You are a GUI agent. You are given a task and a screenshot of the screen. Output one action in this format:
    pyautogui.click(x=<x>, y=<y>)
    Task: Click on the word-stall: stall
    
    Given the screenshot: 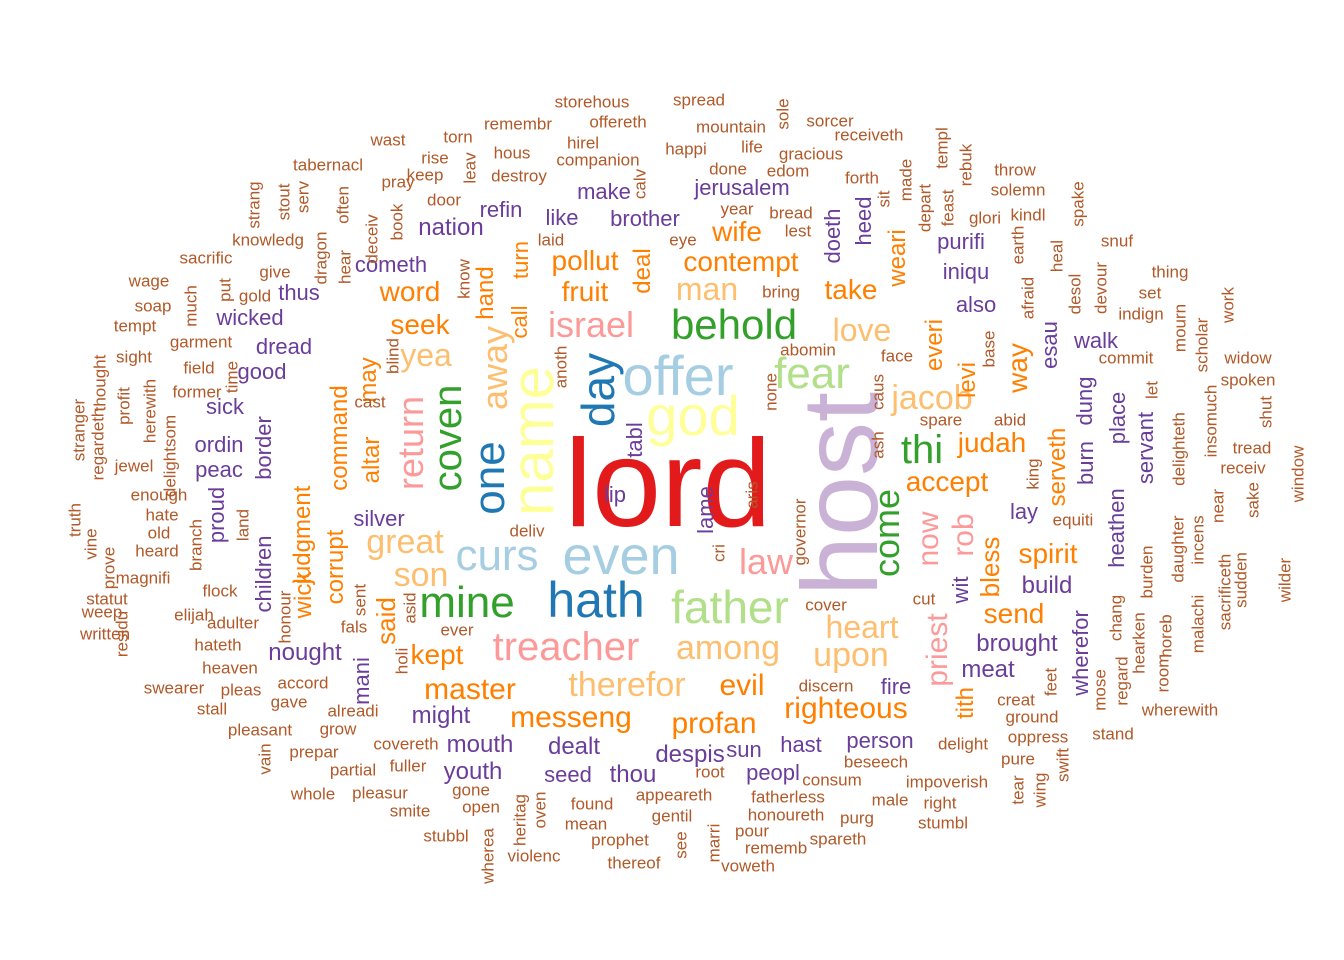 What is the action you would take?
    pyautogui.click(x=212, y=709)
    